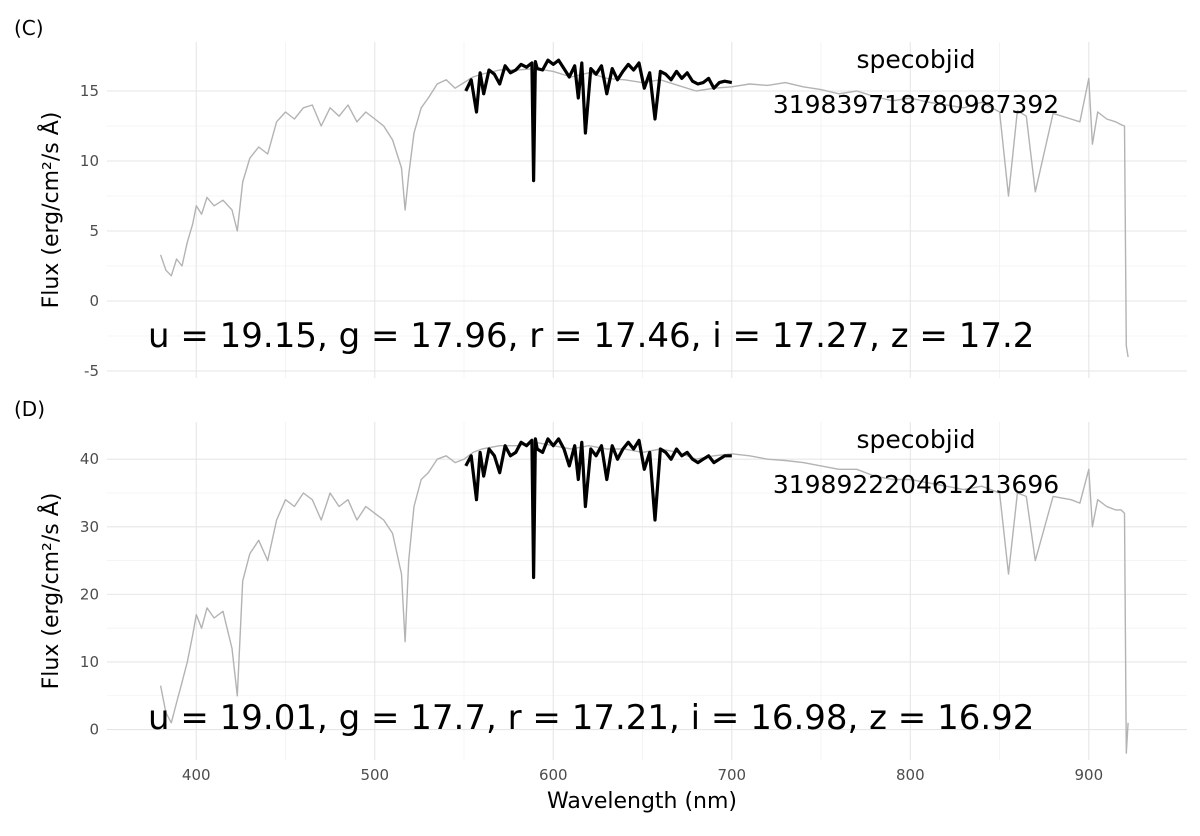  What do you see at coordinates (553, 775) in the screenshot?
I see `x-tick-label: 600` at bounding box center [553, 775].